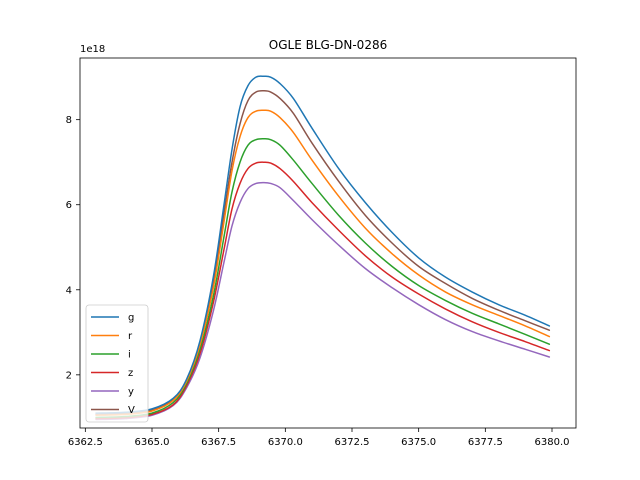 The width and height of the screenshot is (640, 480). Describe the element at coordinates (152, 442) in the screenshot. I see `x-tick-label: 6365.0` at that location.